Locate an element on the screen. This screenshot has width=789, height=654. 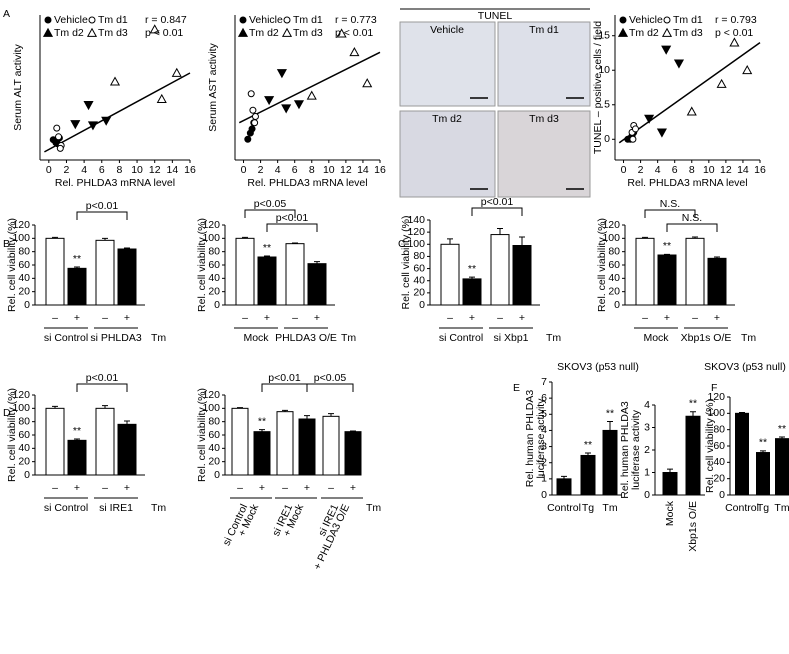
group-label: si Control is located at coordinates (66, 508).